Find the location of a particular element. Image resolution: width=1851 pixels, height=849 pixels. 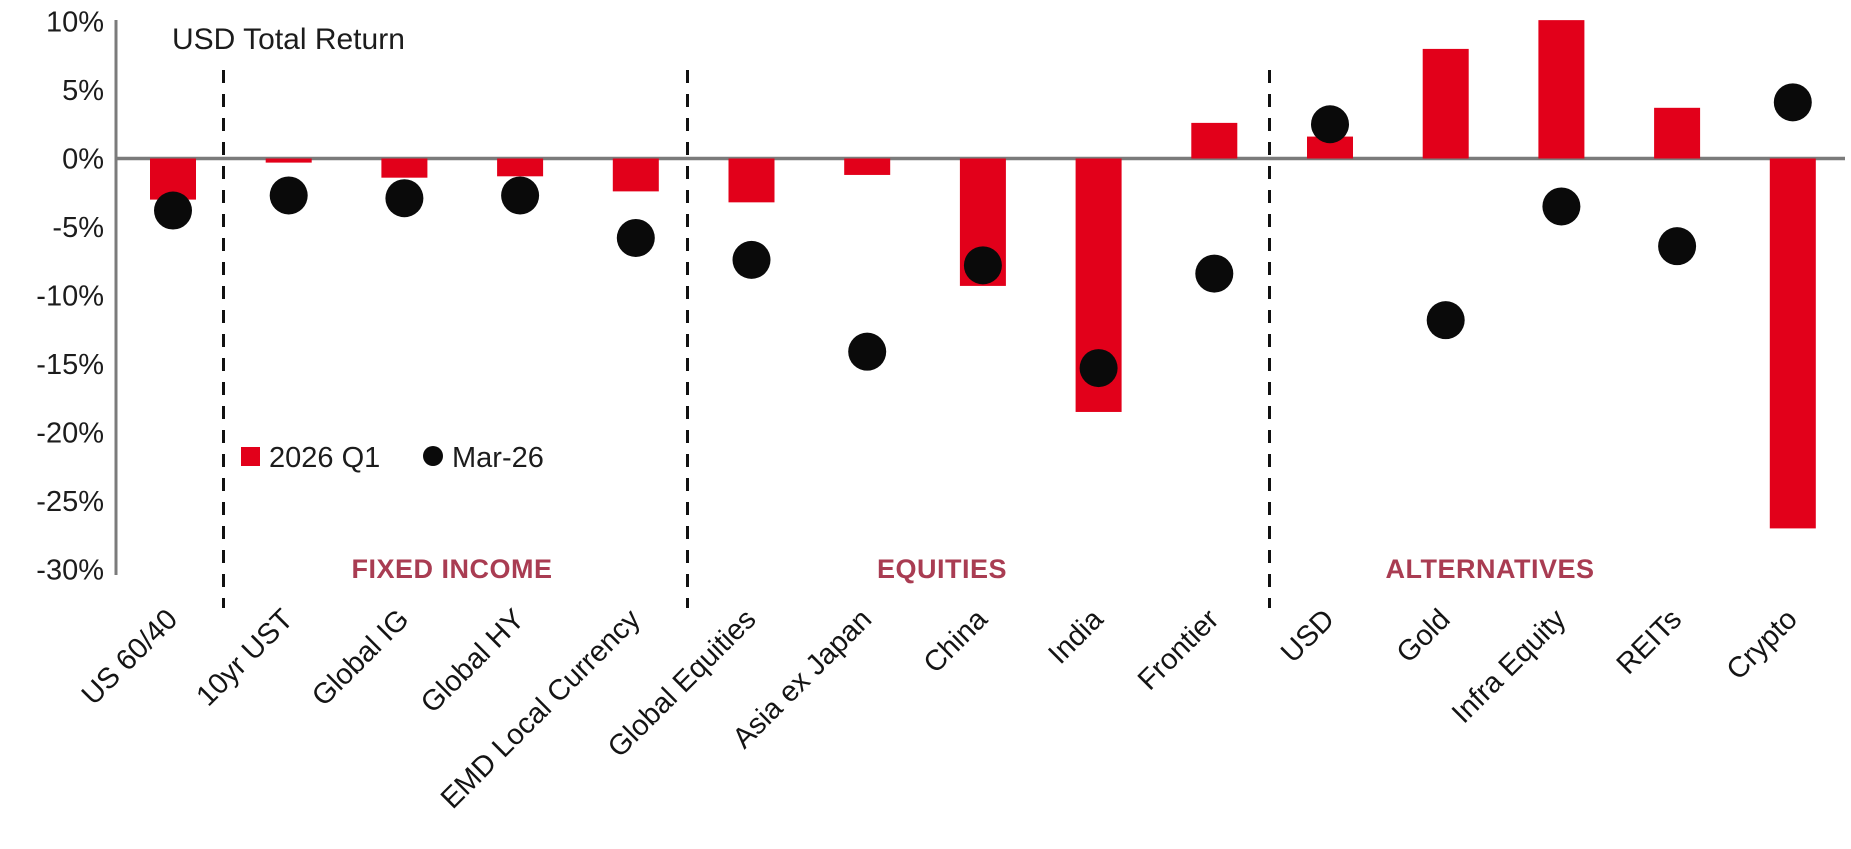

x-label-india: India is located at coordinates (1076, 637).